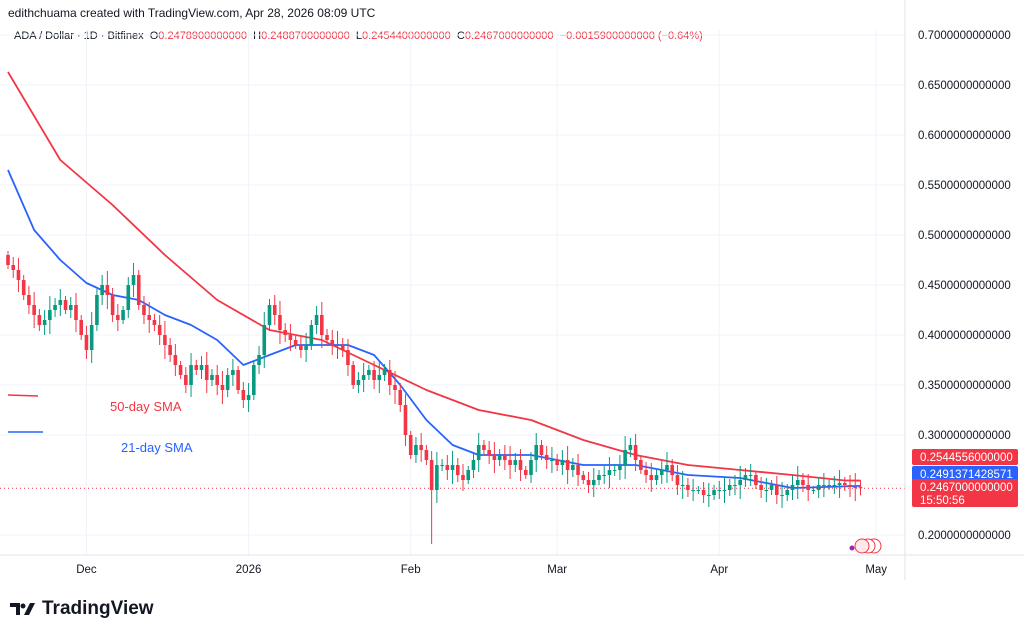 The image size is (1024, 634). Describe the element at coordinates (964, 86) in the screenshot. I see `y-tick-label: 0.6500000000000` at that location.